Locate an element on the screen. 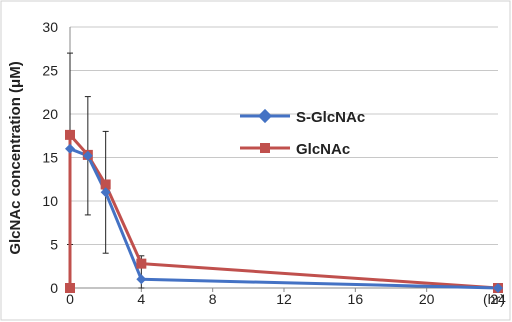  legend-item-s-glcnac: S-GlcNAc is located at coordinates (302, 117).